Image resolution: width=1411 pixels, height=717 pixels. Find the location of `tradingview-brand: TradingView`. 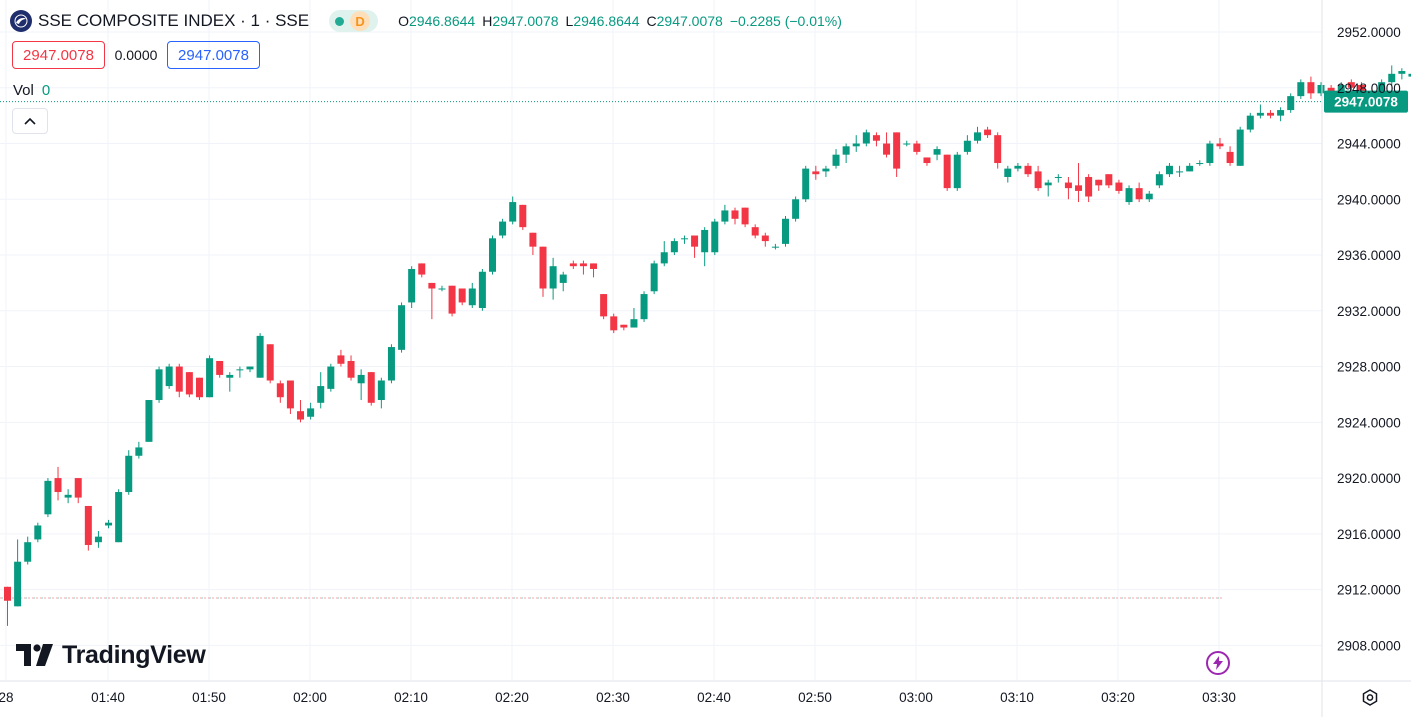

tradingview-brand: TradingView is located at coordinates (111, 655).